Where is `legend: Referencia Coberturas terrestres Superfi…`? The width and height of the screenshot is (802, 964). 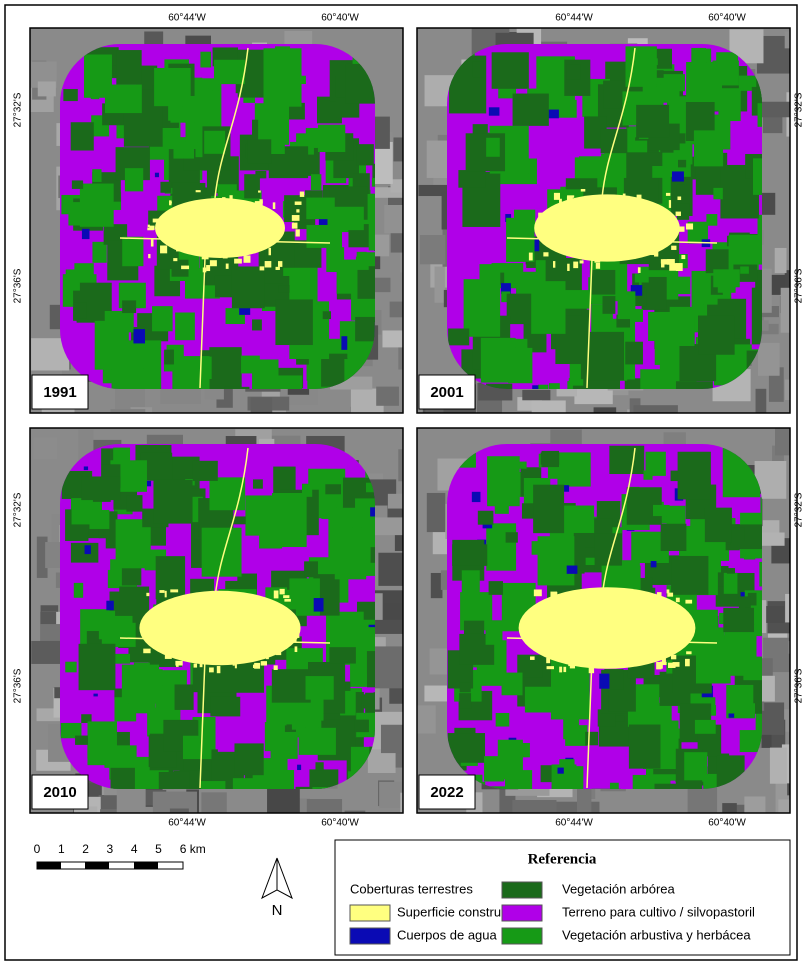 legend: Referencia Coberturas terrestres Superfi… is located at coordinates (562, 897).